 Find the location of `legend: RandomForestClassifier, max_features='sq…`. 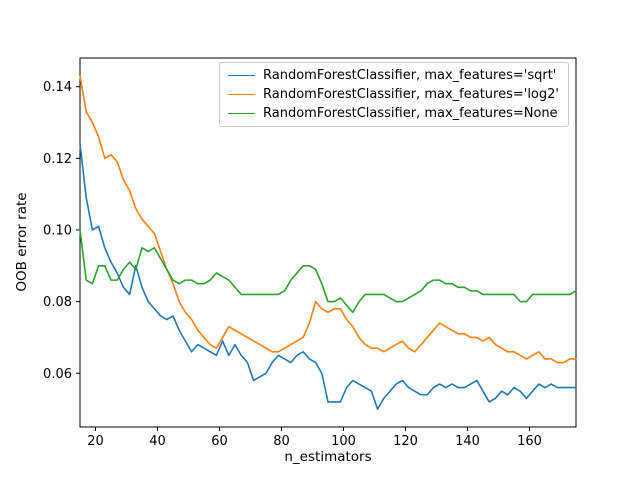

legend: RandomForestClassifier, max_features='sq… is located at coordinates (394, 94).